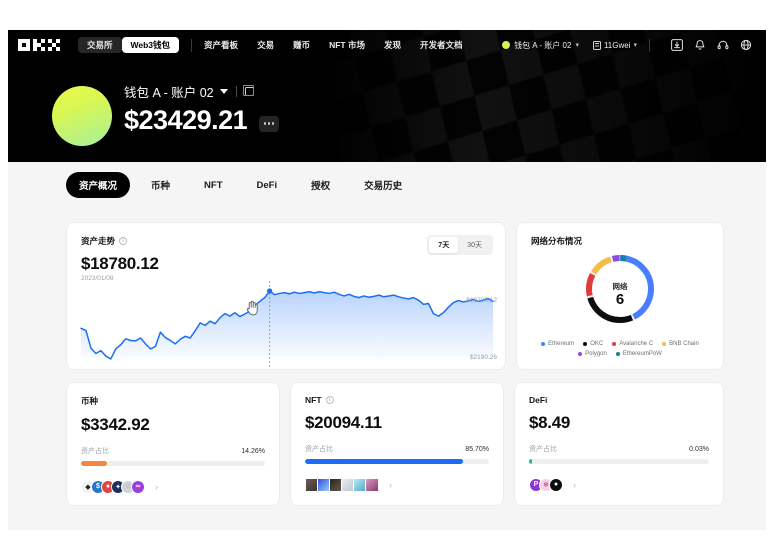 This screenshot has width=774, height=558. What do you see at coordinates (619, 449) in the screenshot?
I see `defi-ratio-row: 资产占比 0.03%` at bounding box center [619, 449].